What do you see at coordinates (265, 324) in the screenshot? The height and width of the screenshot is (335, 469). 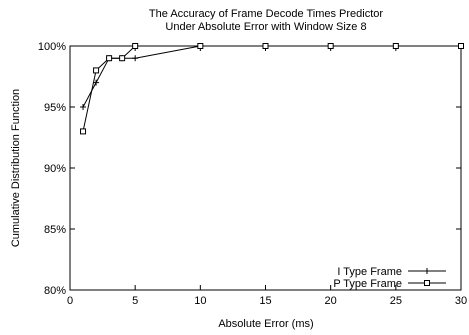 I see `x-axis-label: Absolute Error (ms)` at bounding box center [265, 324].